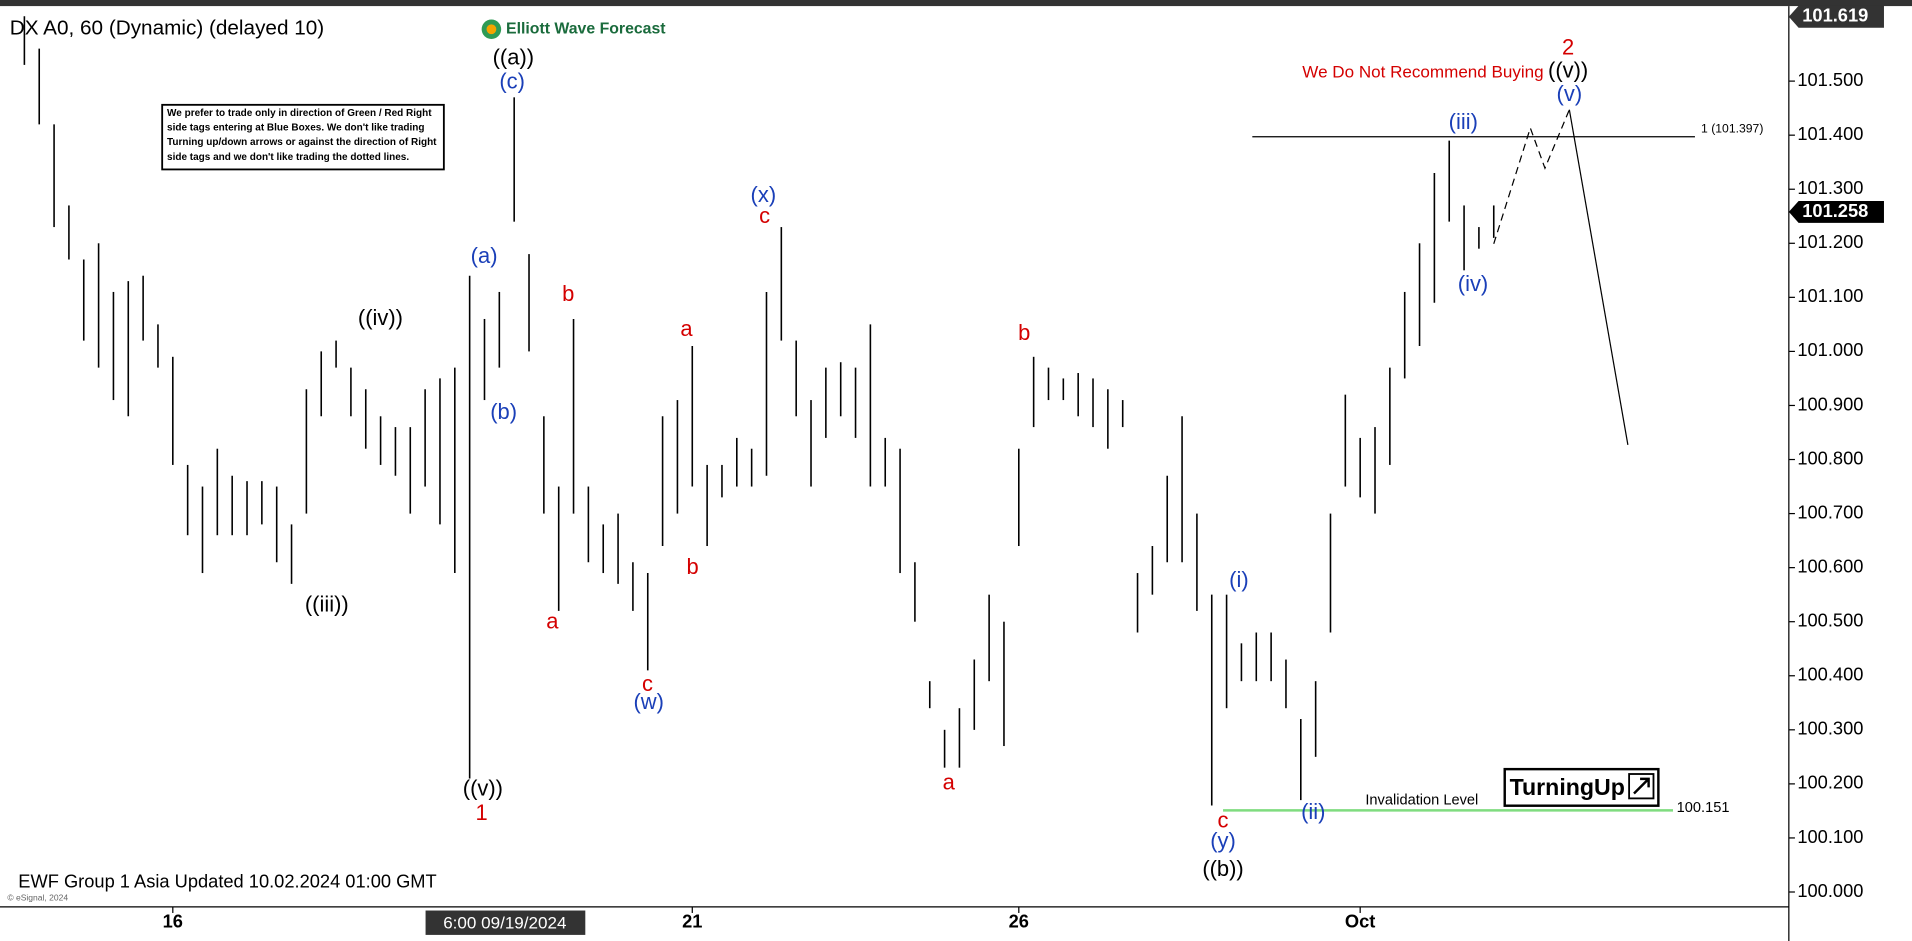 This screenshot has height=941, width=1912. I want to click on y-tick-label: 100.900, so click(1830, 403).